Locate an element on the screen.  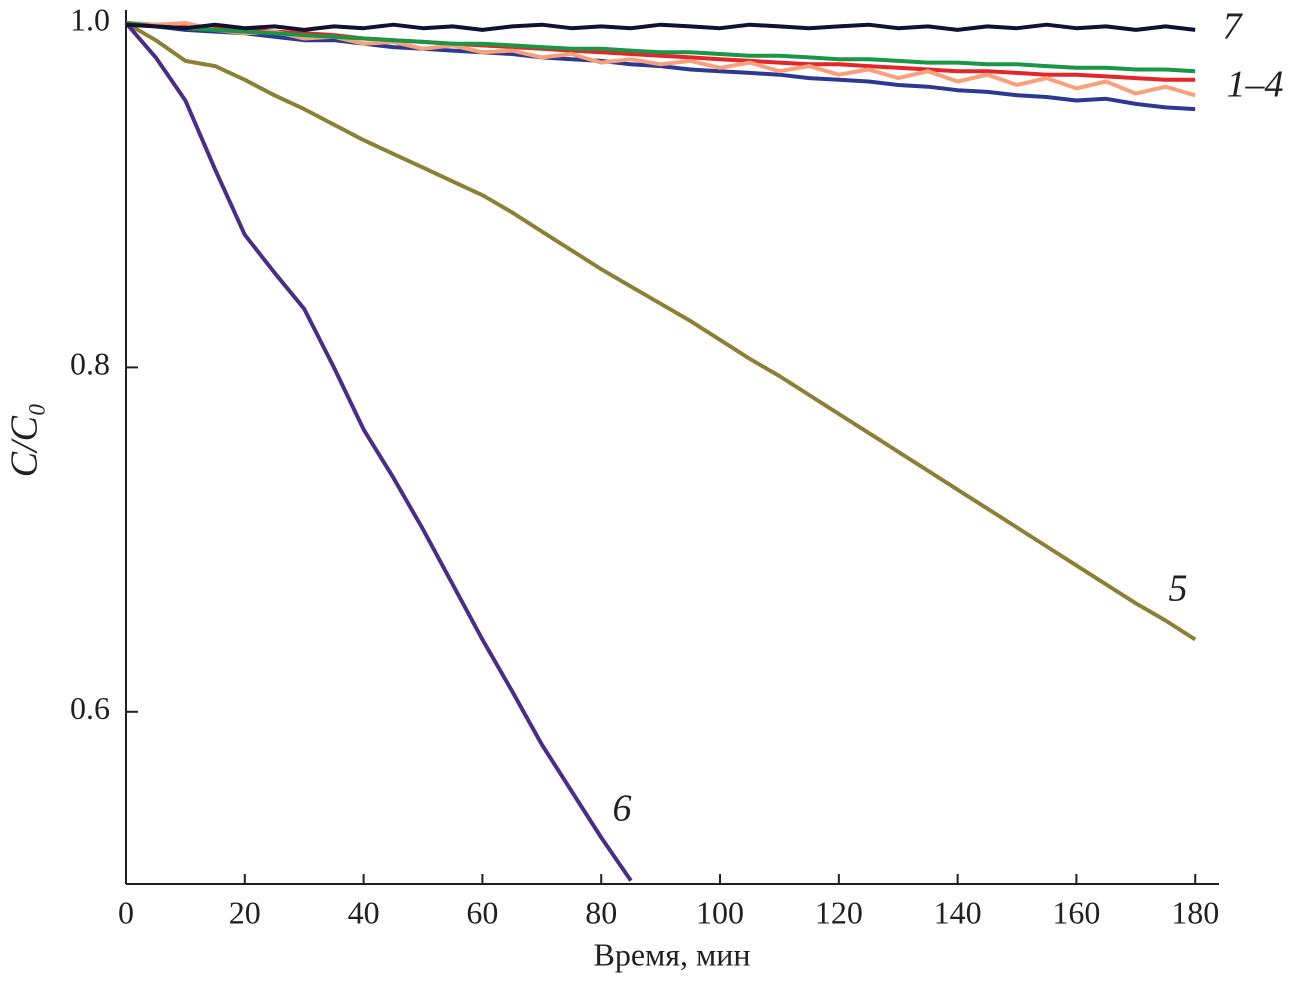
y-tick-label: 0.8 is located at coordinates (90, 364).